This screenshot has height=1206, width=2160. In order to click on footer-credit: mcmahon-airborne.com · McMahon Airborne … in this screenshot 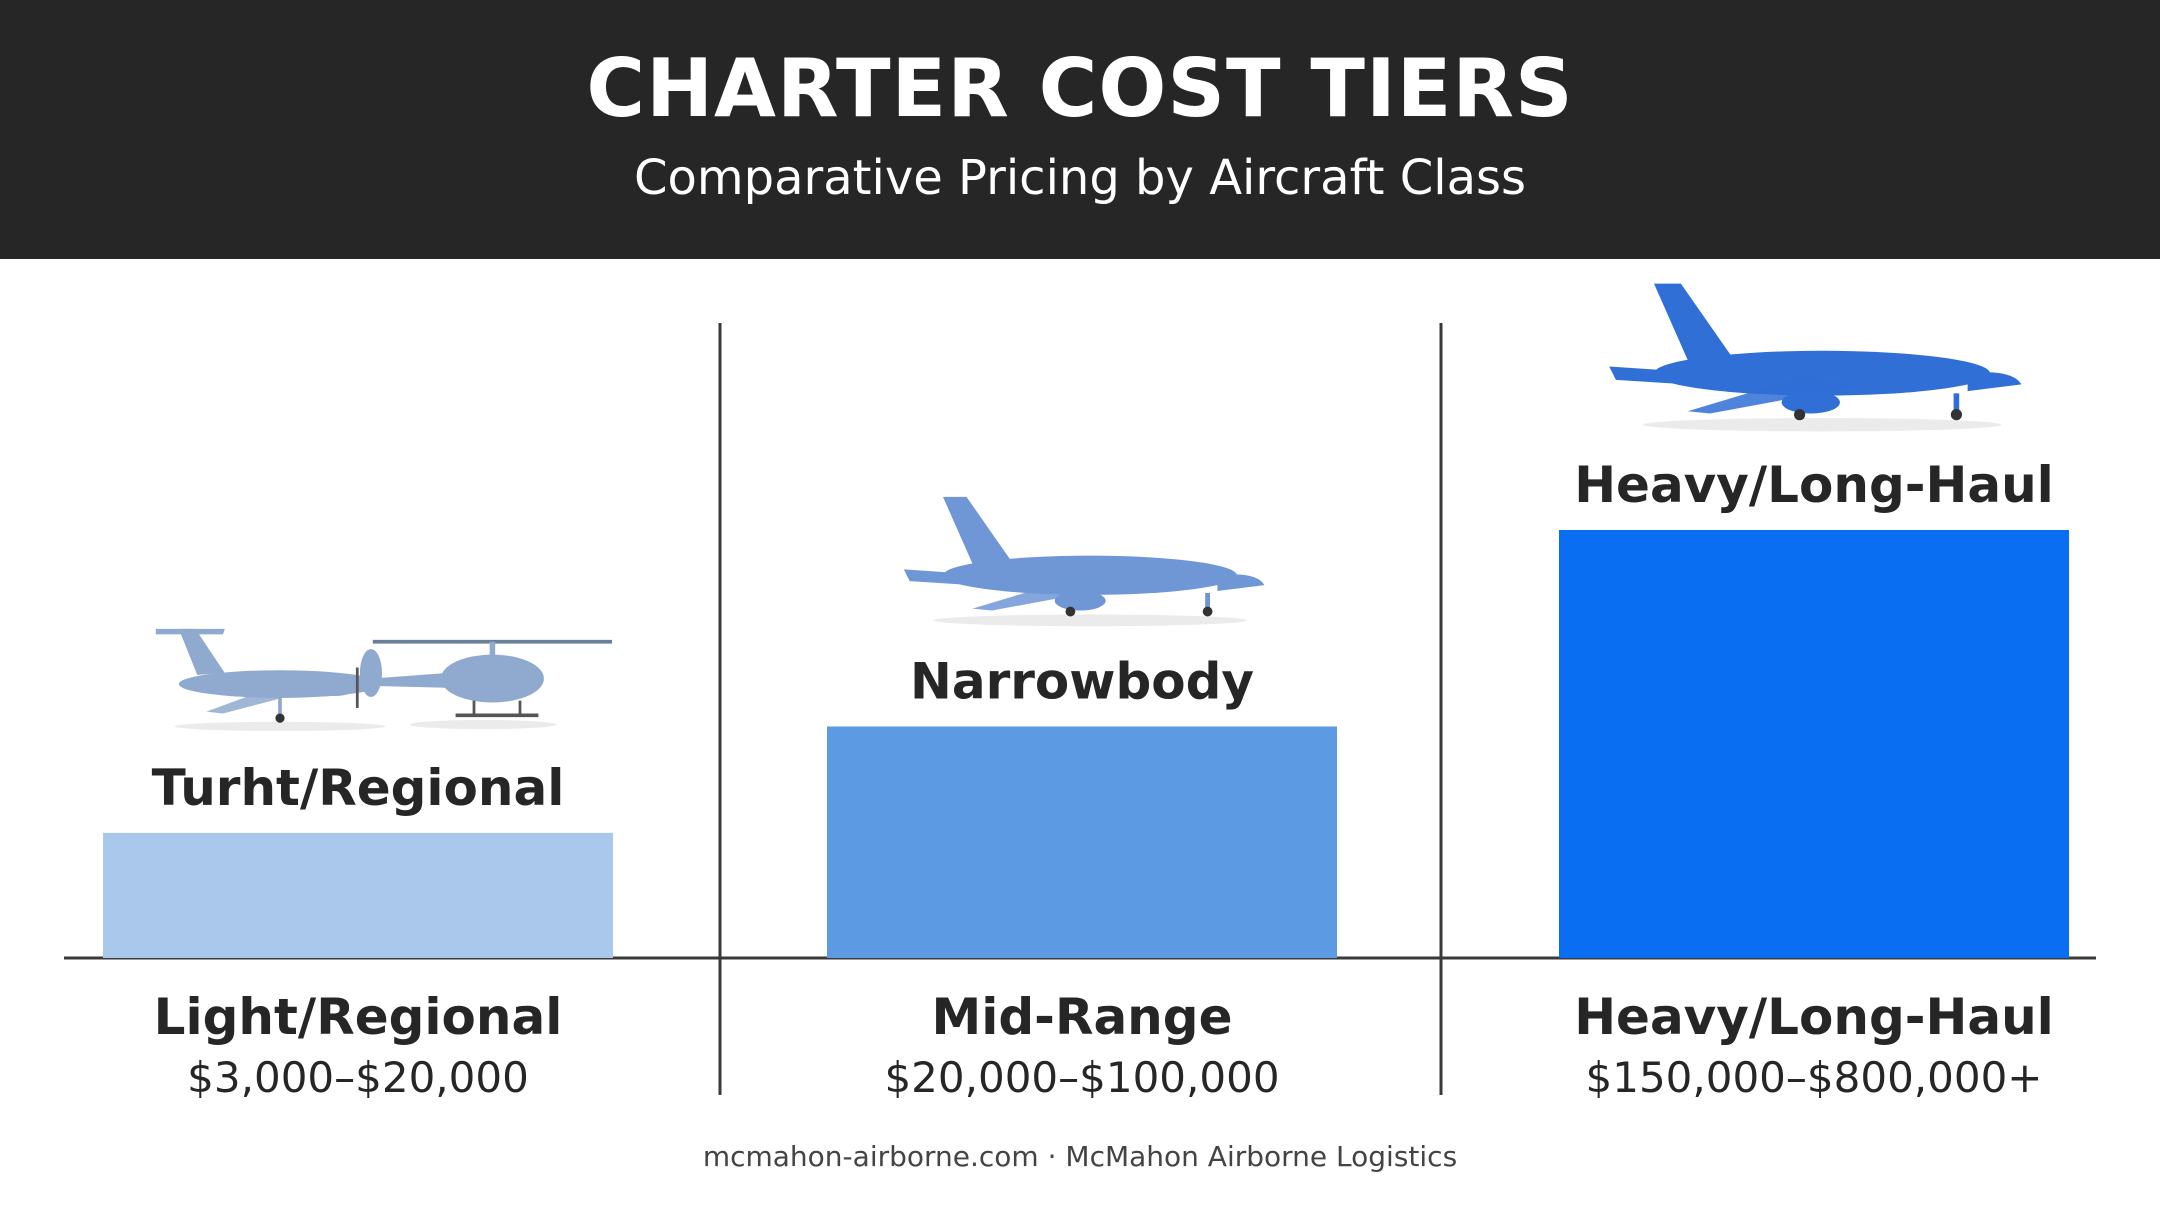, I will do `click(1080, 1156)`.